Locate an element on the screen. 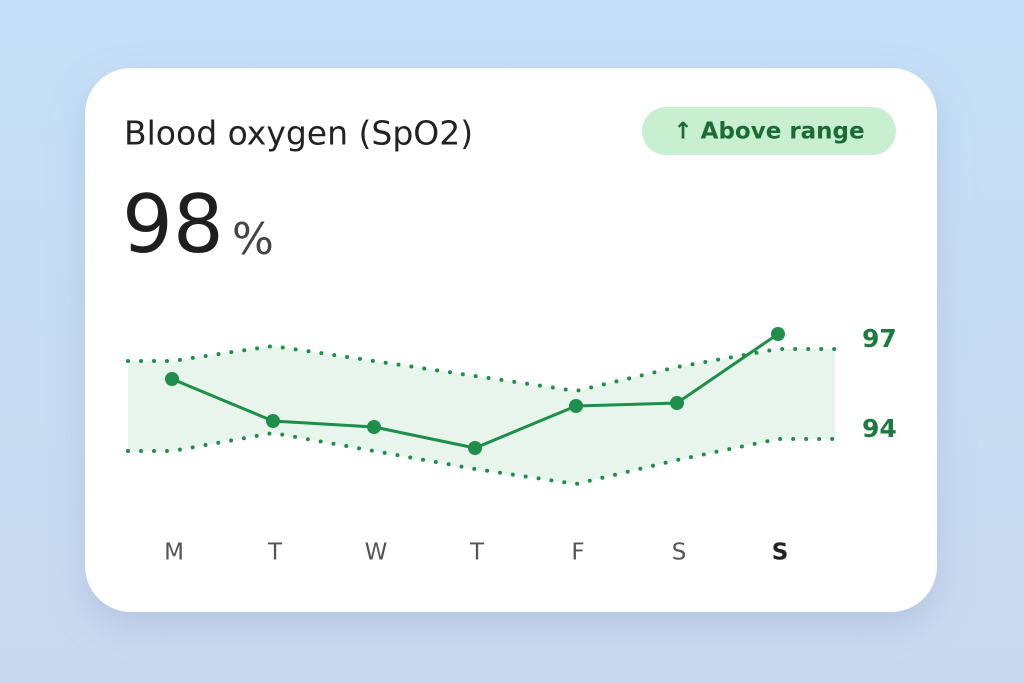 Image resolution: width=1024 pixels, height=683 pixels. range-lower is located at coordinates (481, 458).